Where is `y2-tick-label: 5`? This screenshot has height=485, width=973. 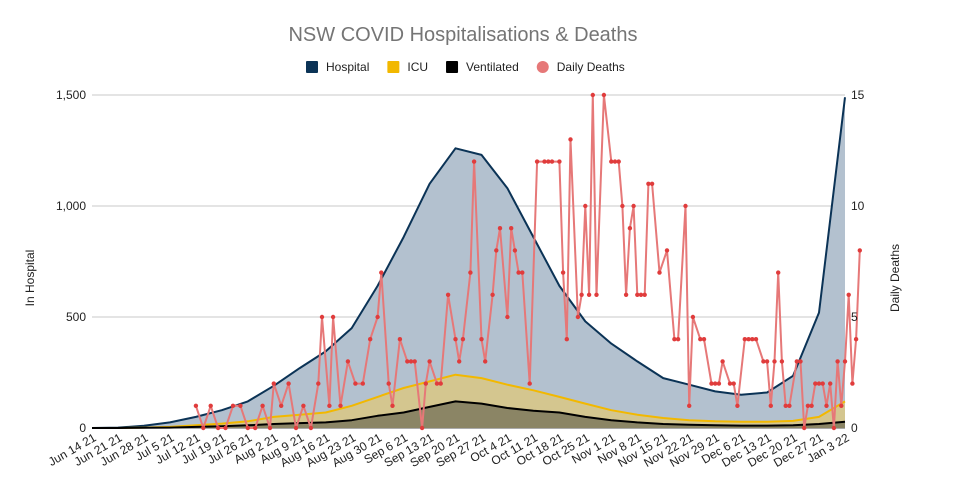 y2-tick-label: 5 is located at coordinates (854, 317).